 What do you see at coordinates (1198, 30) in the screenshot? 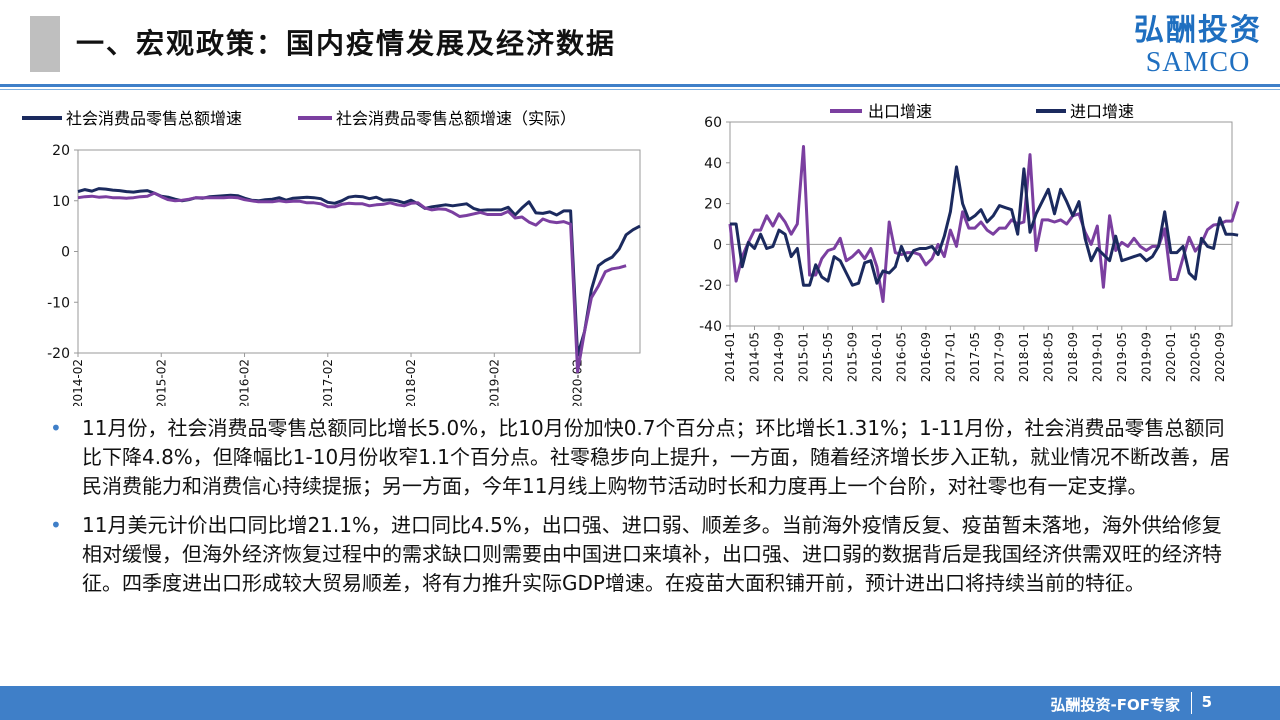
I see `logo-cn-text: 弘酬投资` at bounding box center [1198, 30].